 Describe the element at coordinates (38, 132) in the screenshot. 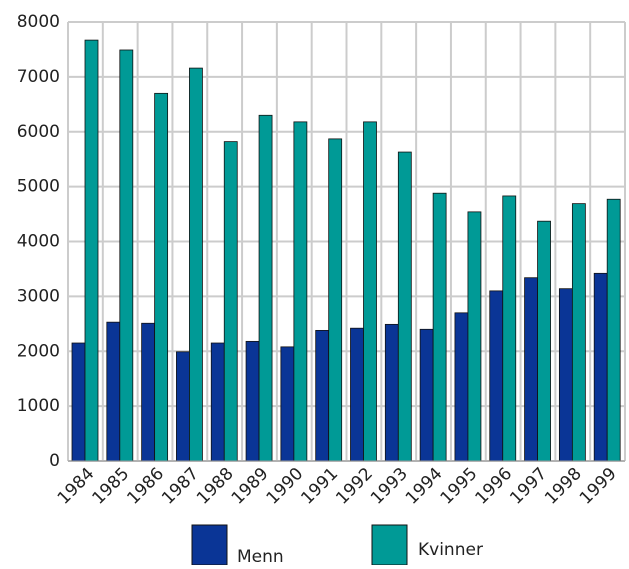

I see `y-tick-label: 6000` at that location.